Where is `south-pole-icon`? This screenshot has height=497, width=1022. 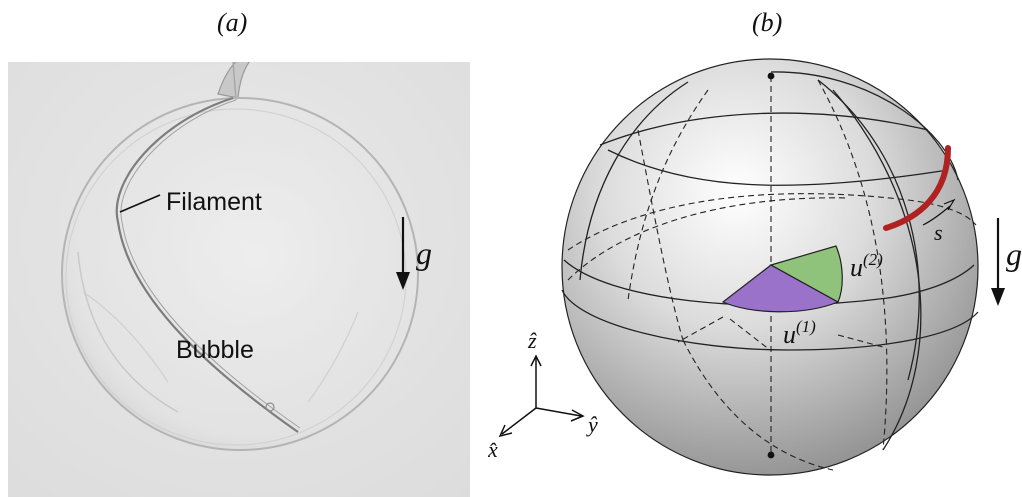 south-pole-icon is located at coordinates (771, 455).